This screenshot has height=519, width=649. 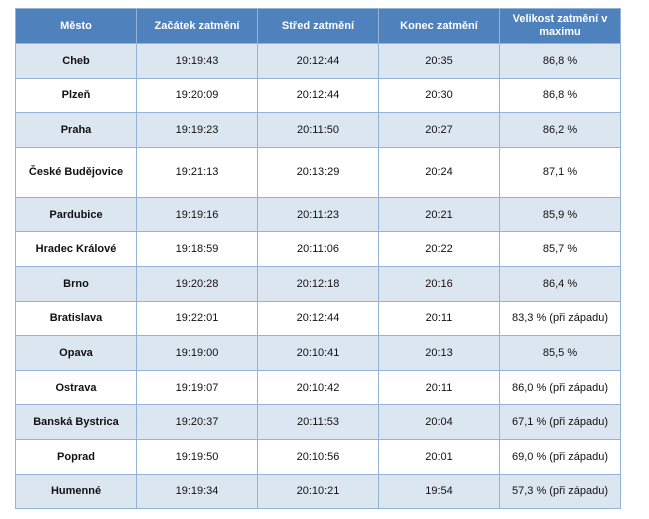 I want to click on table-cell: 20:11:06, so click(x=318, y=249).